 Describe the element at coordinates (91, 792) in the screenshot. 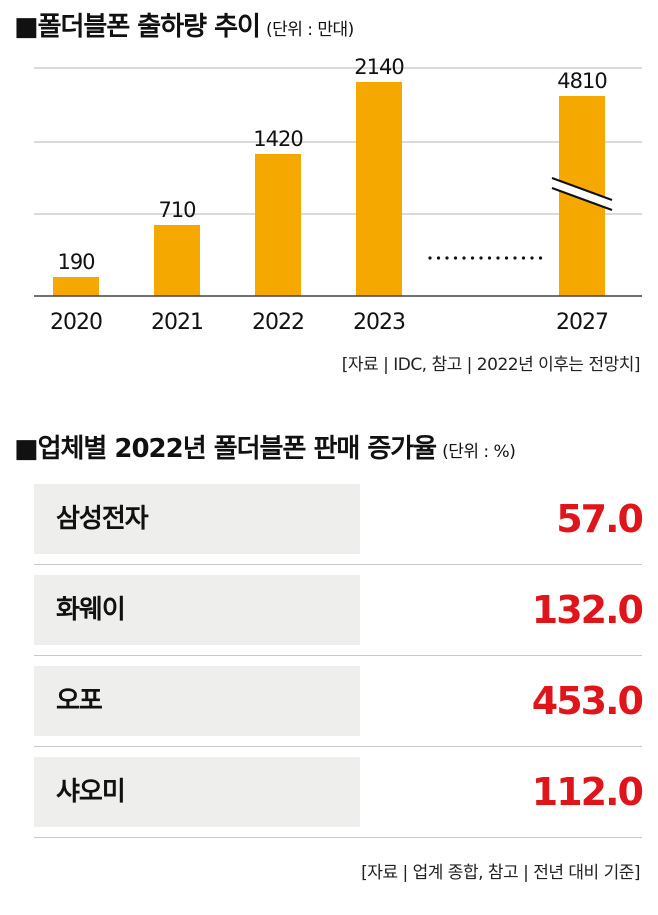

I see `company-name: 샤오미` at that location.